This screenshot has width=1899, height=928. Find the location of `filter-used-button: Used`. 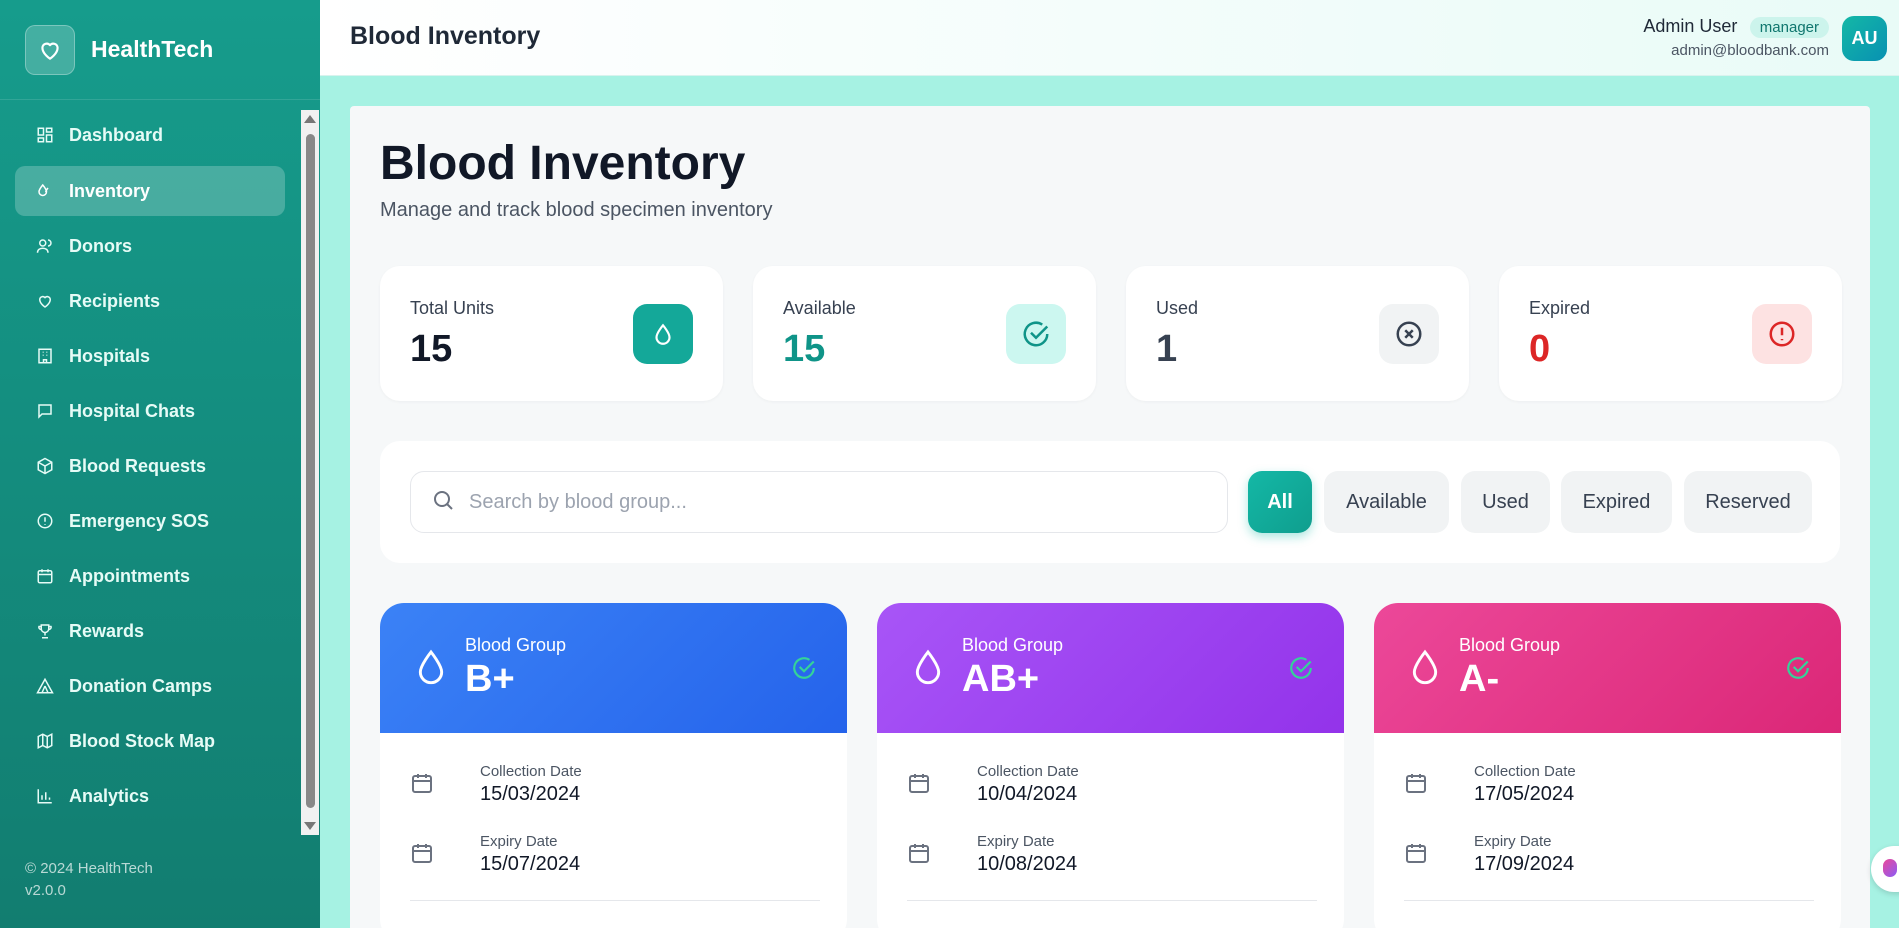

filter-used-button: Used is located at coordinates (1505, 502).